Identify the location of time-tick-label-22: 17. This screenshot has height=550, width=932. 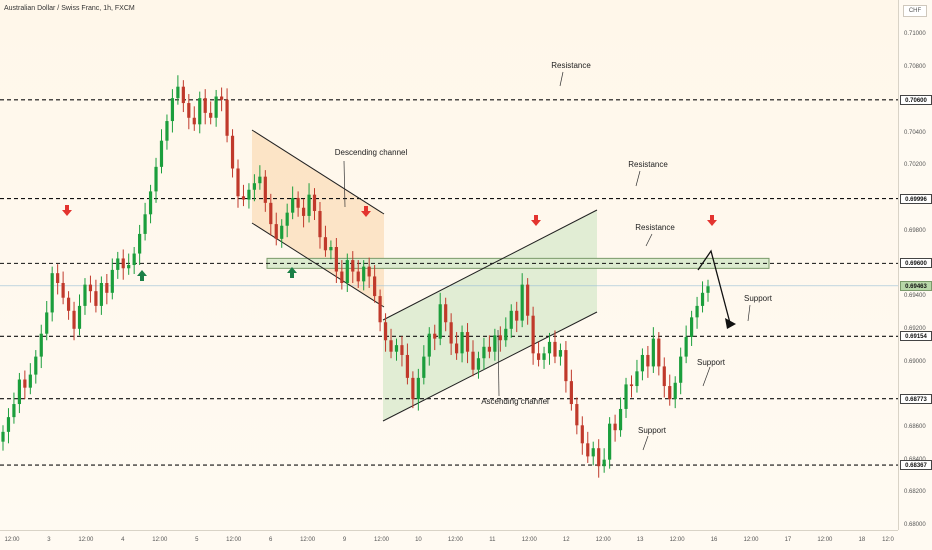
(788, 540).